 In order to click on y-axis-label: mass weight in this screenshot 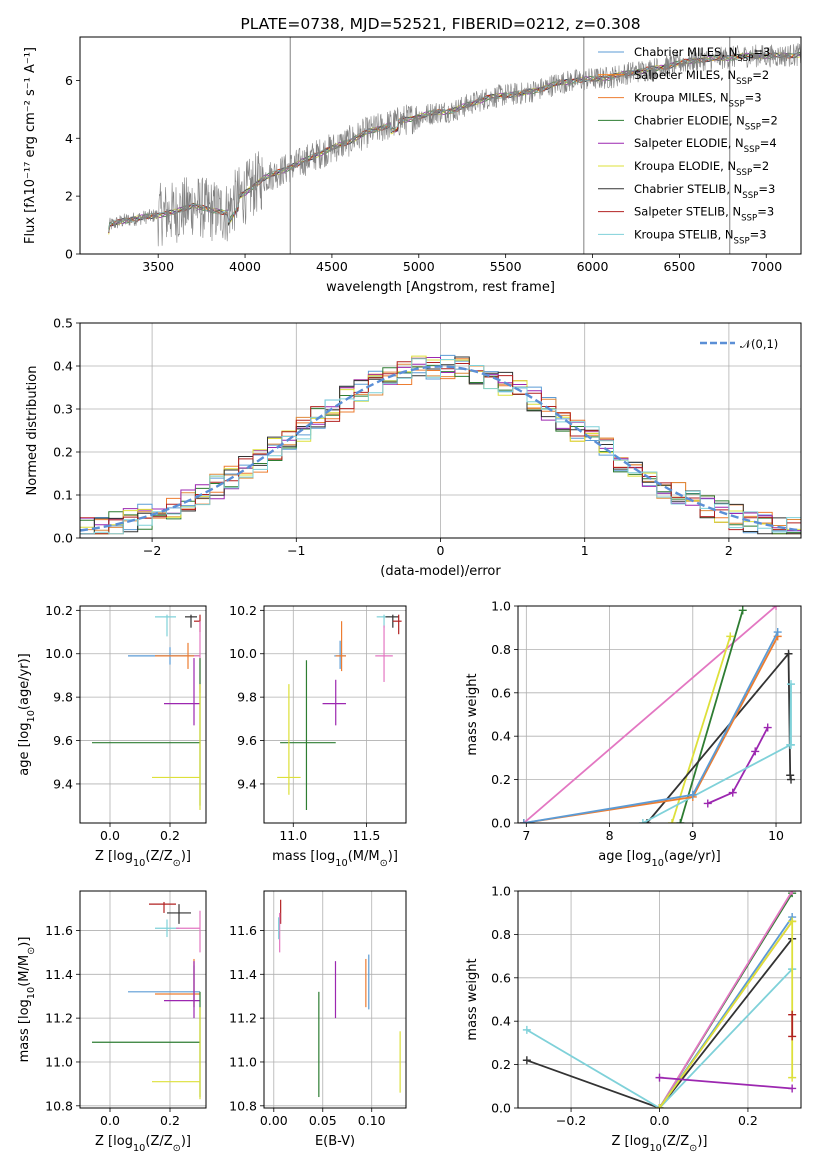, I will do `click(472, 999)`.